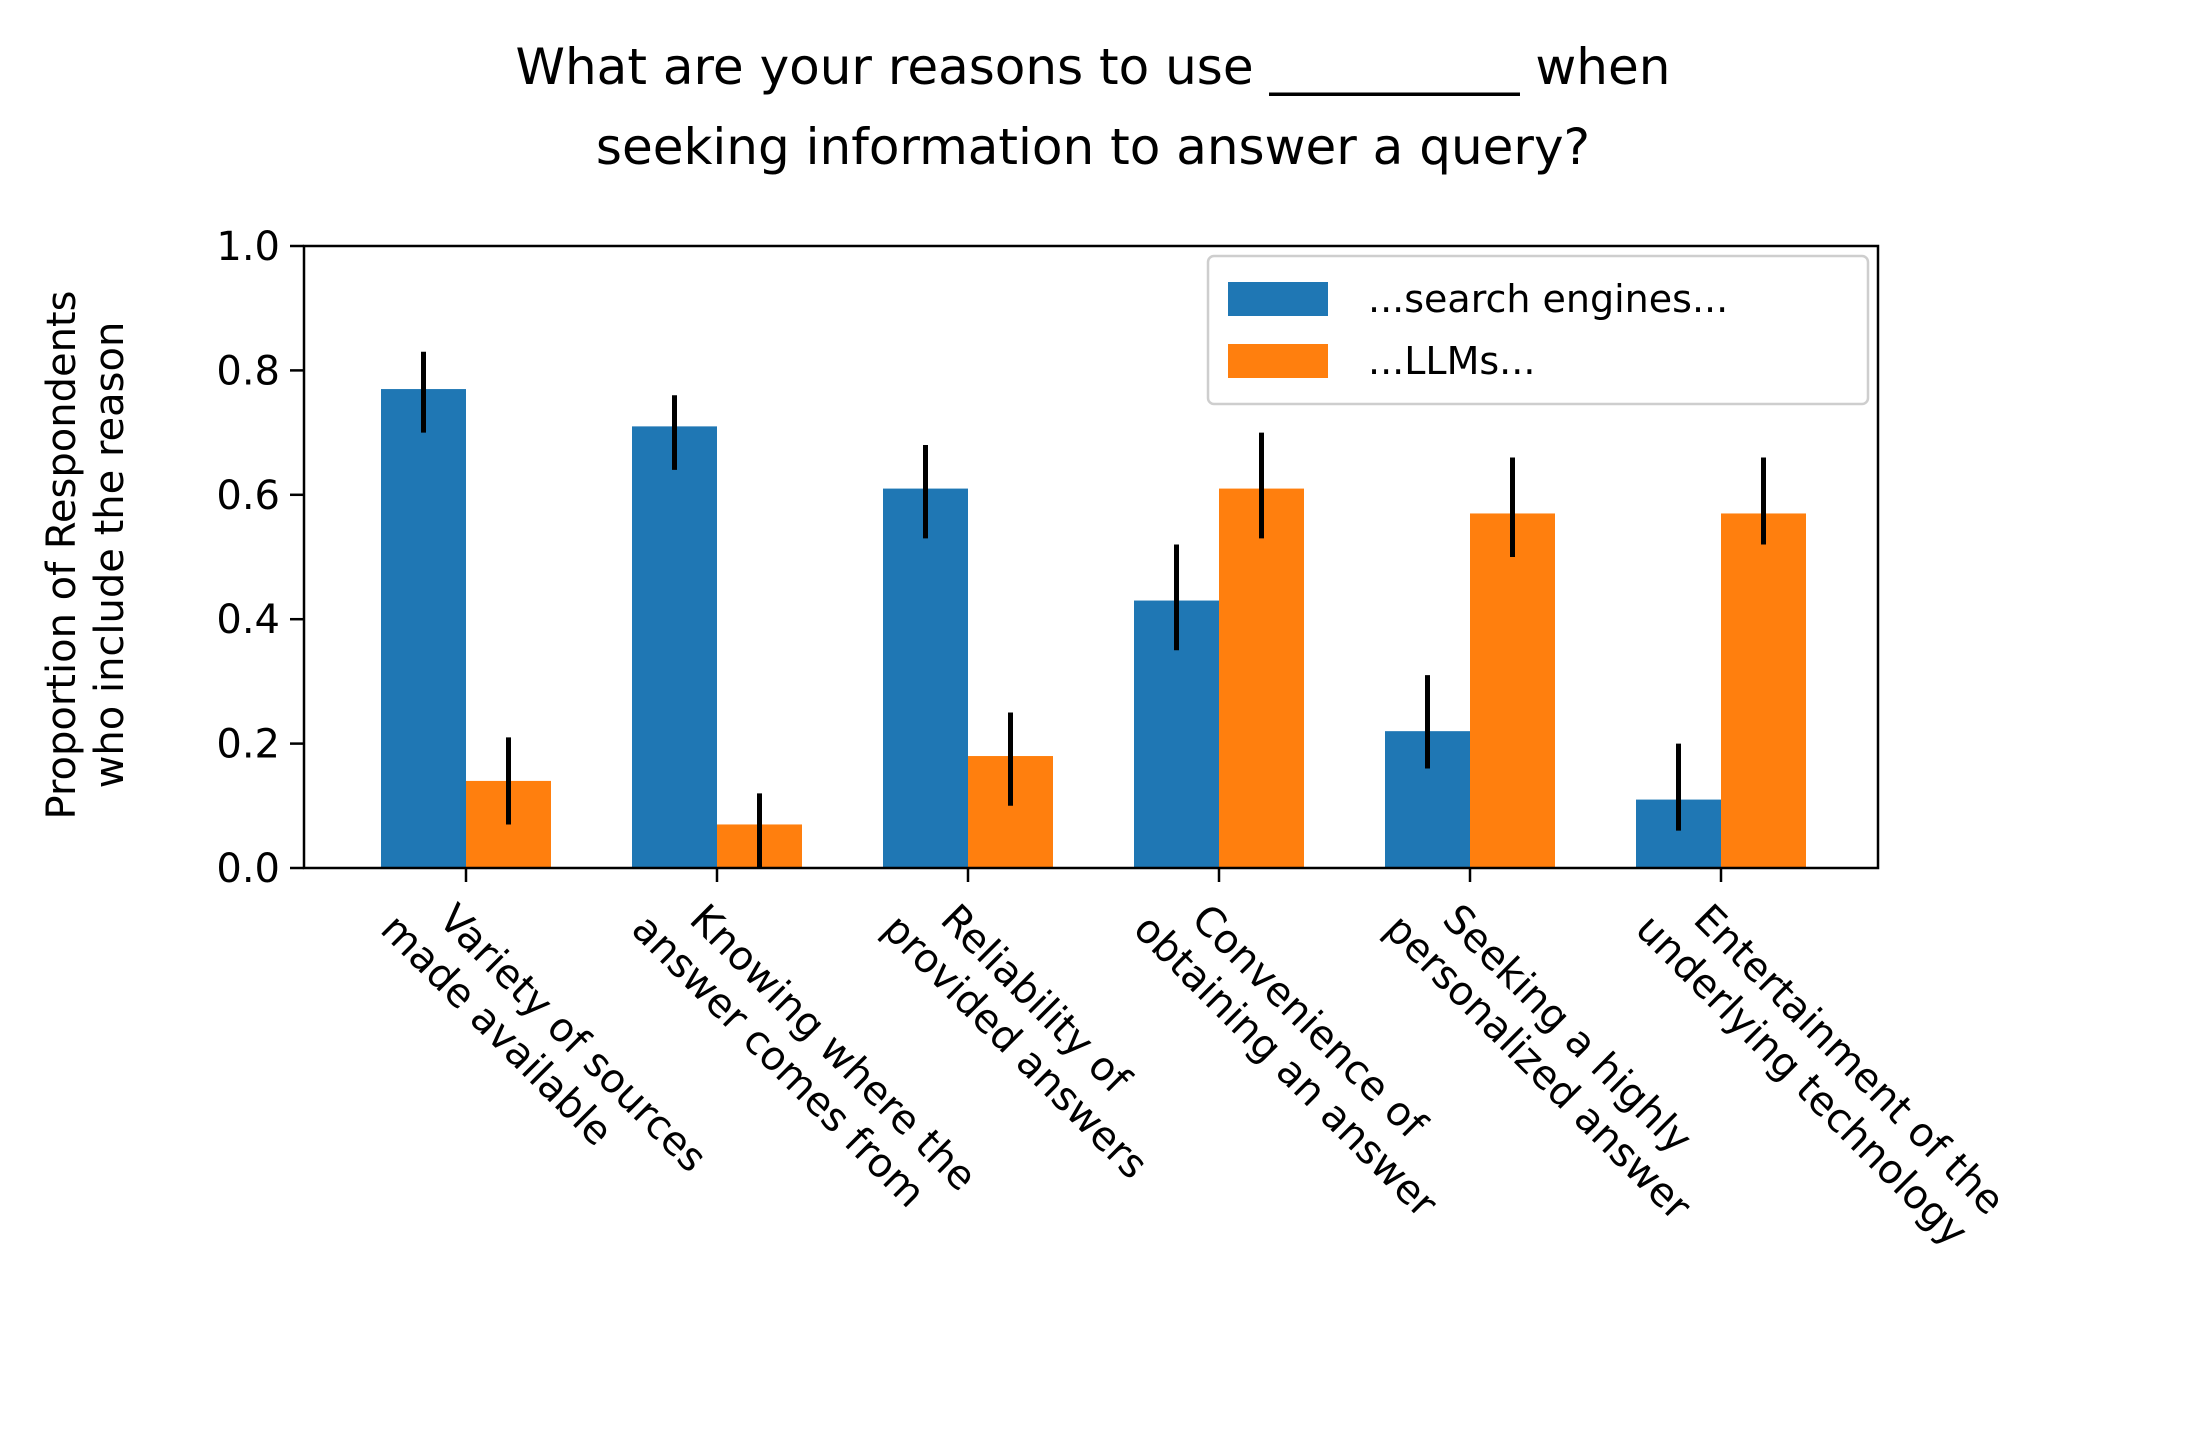  Describe the element at coordinates (248, 371) in the screenshot. I see `y-tick-label: 0.8` at that location.